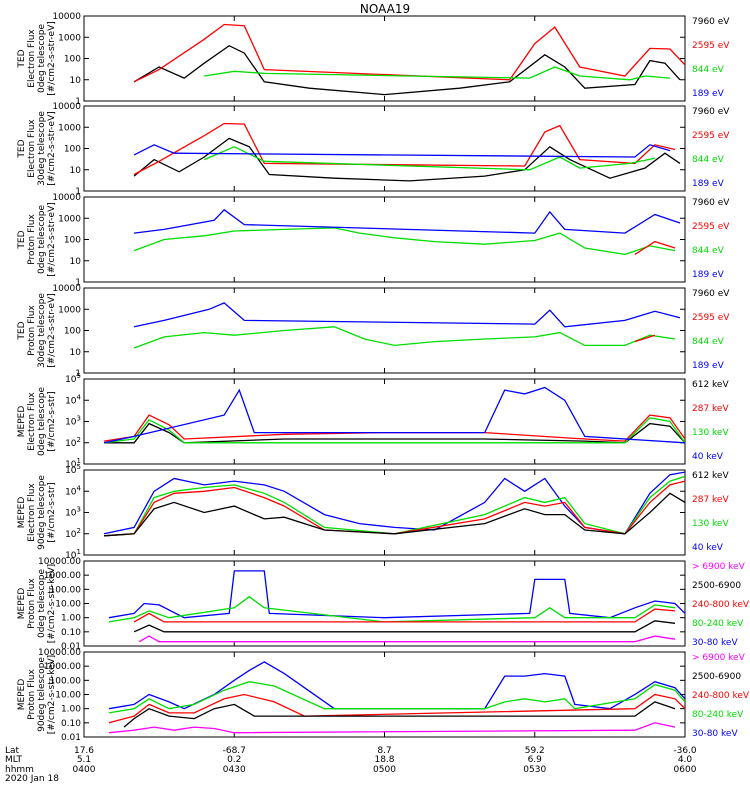 This screenshot has width=750, height=800. I want to click on footer-hhmm-value: 0600, so click(685, 770).